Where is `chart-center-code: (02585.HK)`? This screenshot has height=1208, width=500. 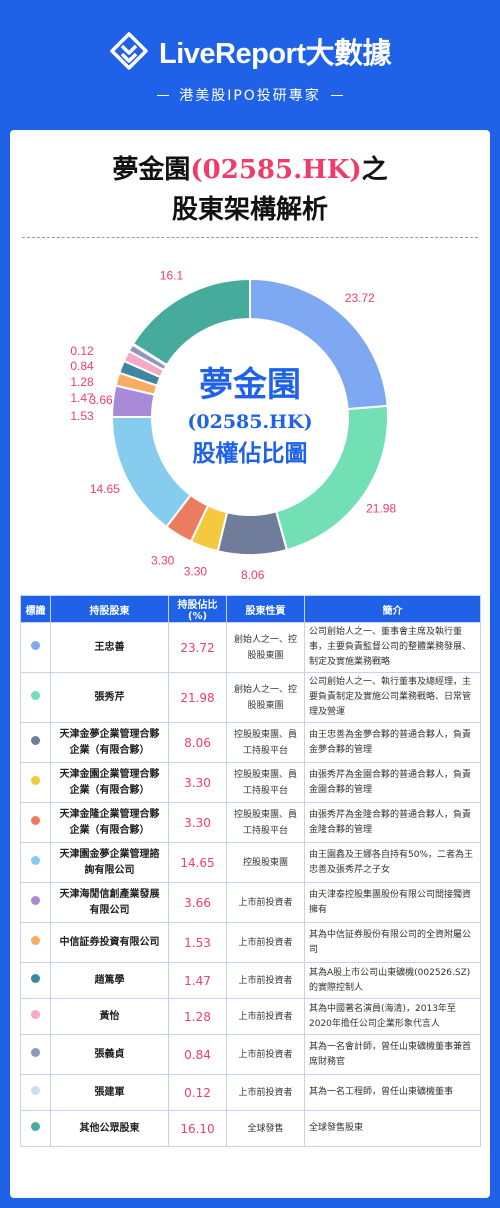
chart-center-code: (02585.HK) is located at coordinates (250, 422).